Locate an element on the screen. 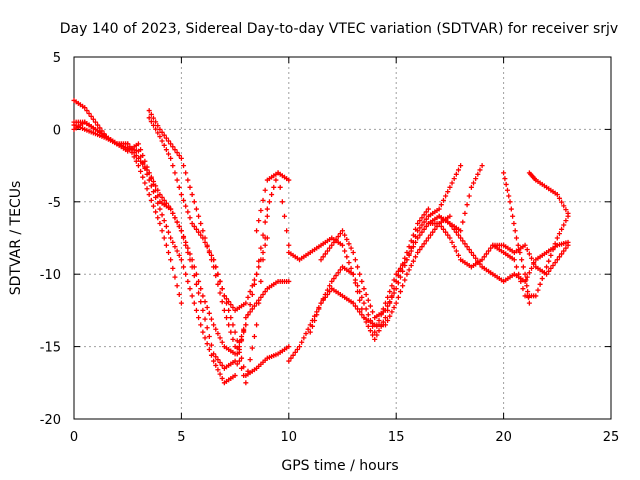  y-tick-label: 0 is located at coordinates (57, 130).